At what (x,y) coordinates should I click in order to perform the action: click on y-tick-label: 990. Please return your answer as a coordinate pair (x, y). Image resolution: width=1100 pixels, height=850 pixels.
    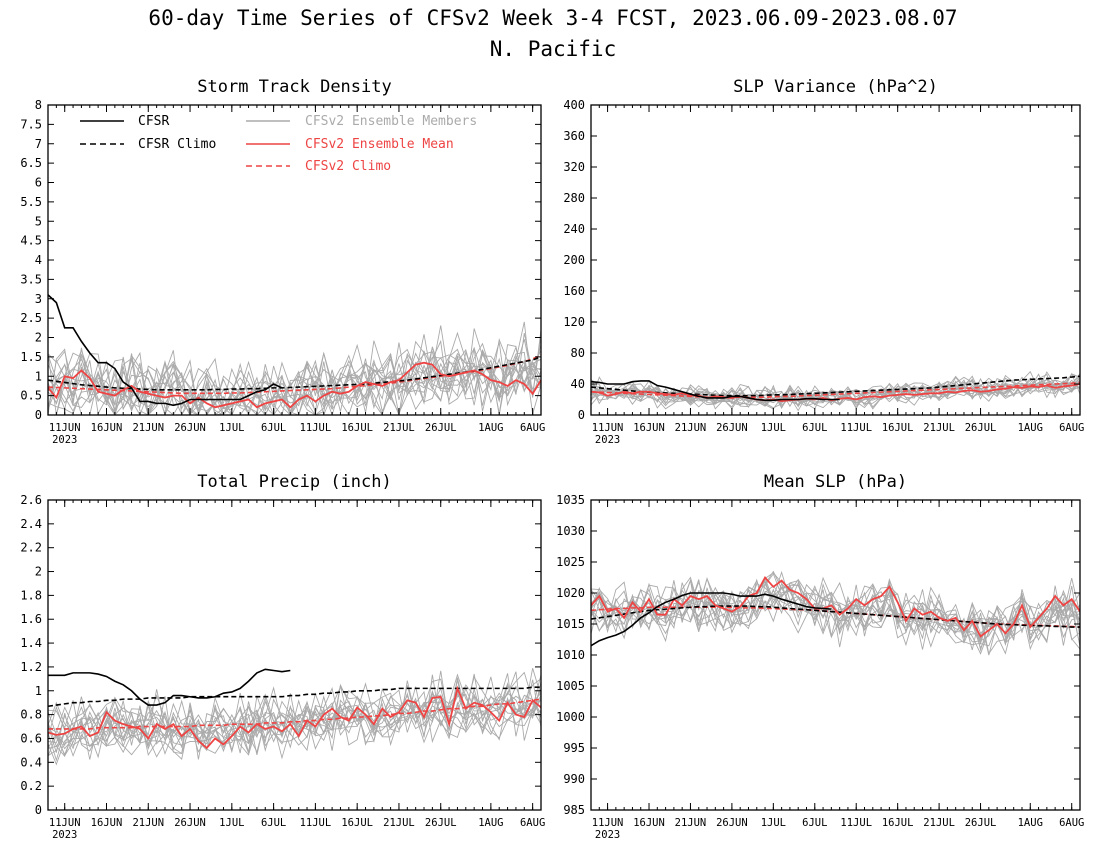
    Looking at the image, I should click on (574, 779).